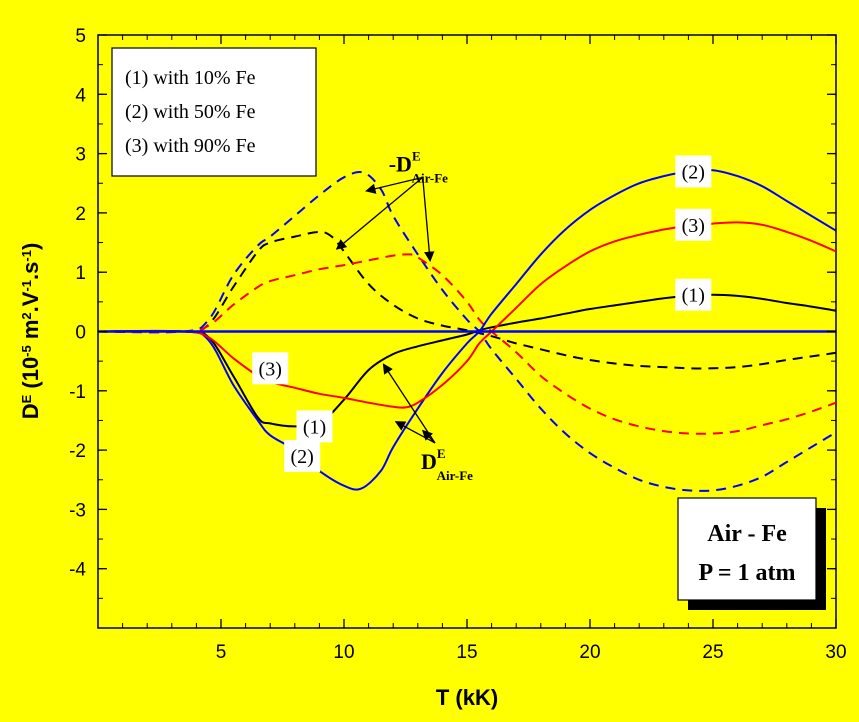  I want to click on y-tick-label: -2, so click(77, 451).